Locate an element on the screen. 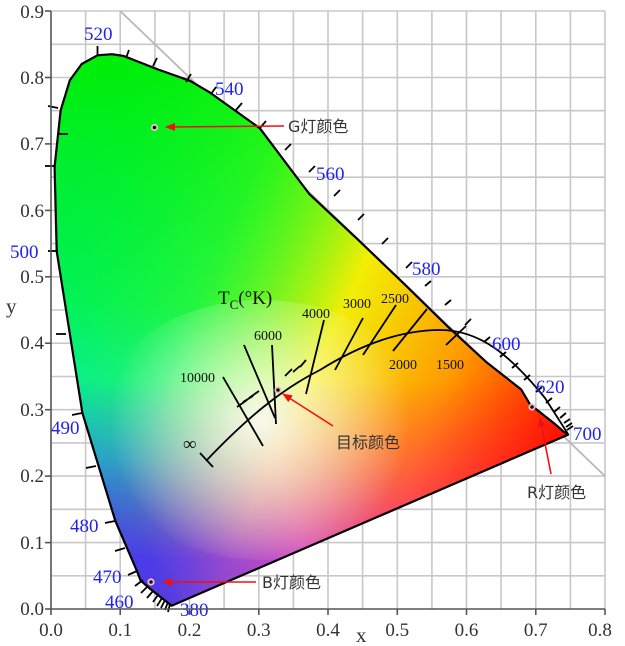 This screenshot has height=646, width=625. r-lamp-label: R灯颜色 is located at coordinates (556, 492).